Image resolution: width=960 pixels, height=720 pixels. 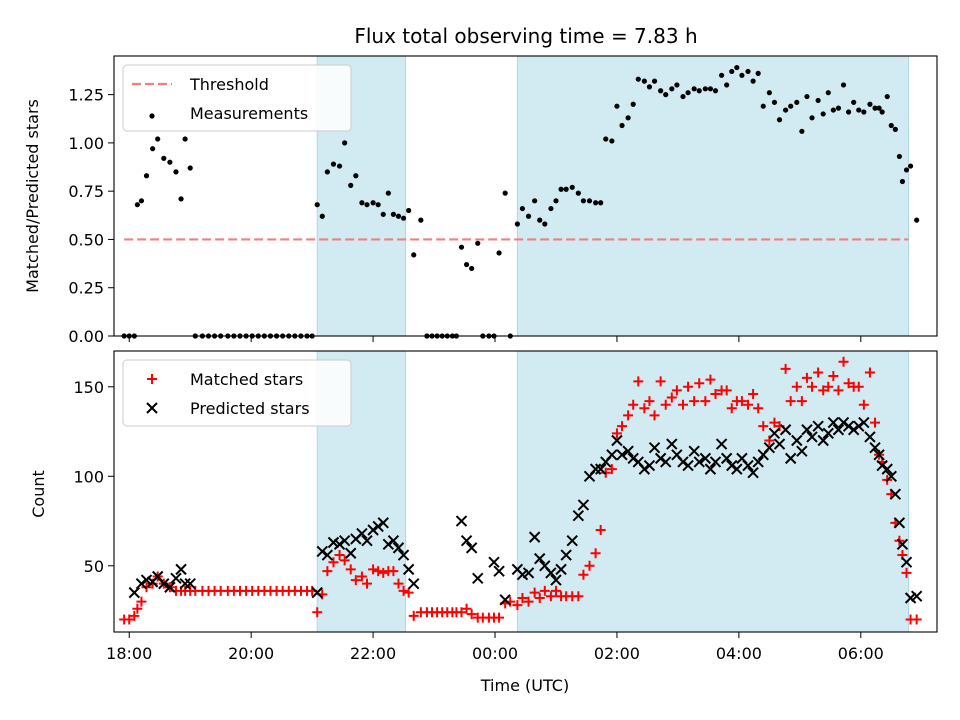 What do you see at coordinates (237, 98) in the screenshot?
I see `legend: Threshold Measurements` at bounding box center [237, 98].